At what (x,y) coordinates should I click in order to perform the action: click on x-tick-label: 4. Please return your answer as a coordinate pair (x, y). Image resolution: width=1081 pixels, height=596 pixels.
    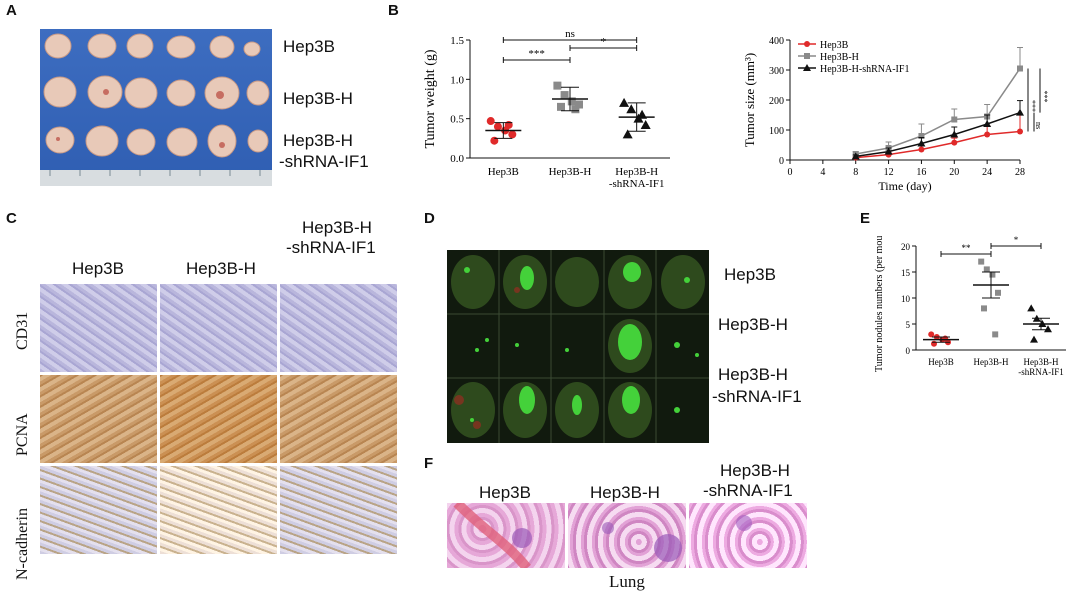
    Looking at the image, I should click on (822, 172).